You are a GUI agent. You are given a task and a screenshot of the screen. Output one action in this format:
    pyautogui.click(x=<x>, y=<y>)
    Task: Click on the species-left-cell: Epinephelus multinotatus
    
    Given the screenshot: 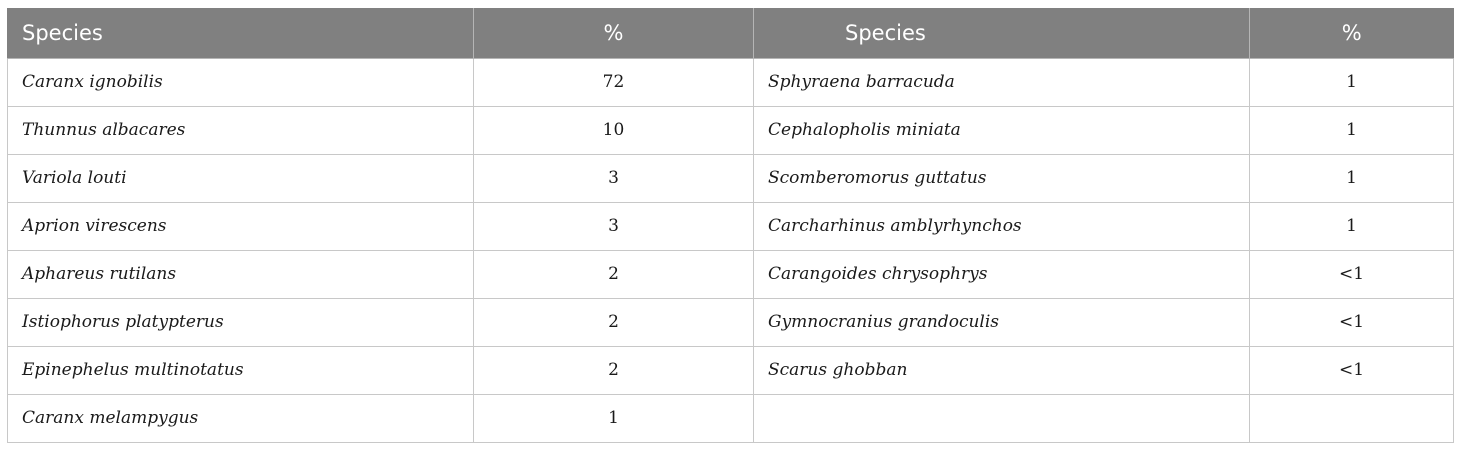 What is the action you would take?
    pyautogui.click(x=240, y=370)
    